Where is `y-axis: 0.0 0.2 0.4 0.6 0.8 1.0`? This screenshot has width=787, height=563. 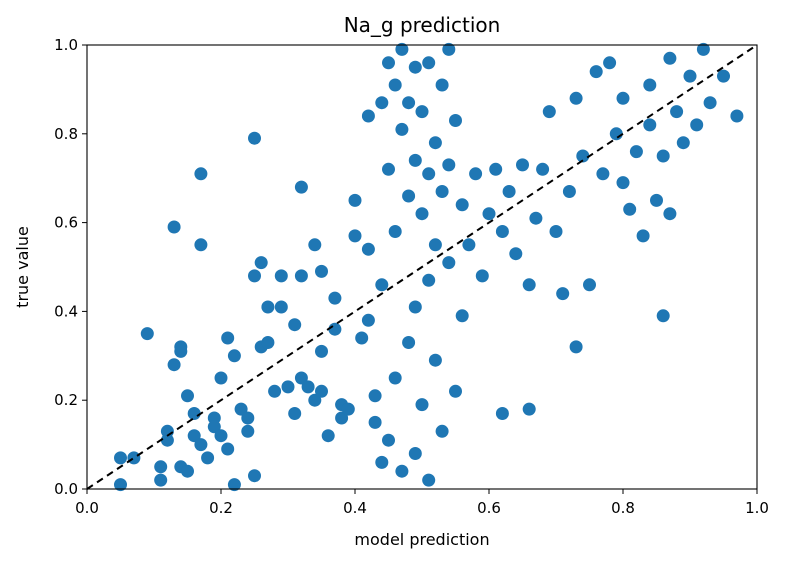 y-axis: 0.0 0.2 0.4 0.6 0.8 1.0 is located at coordinates (70, 267).